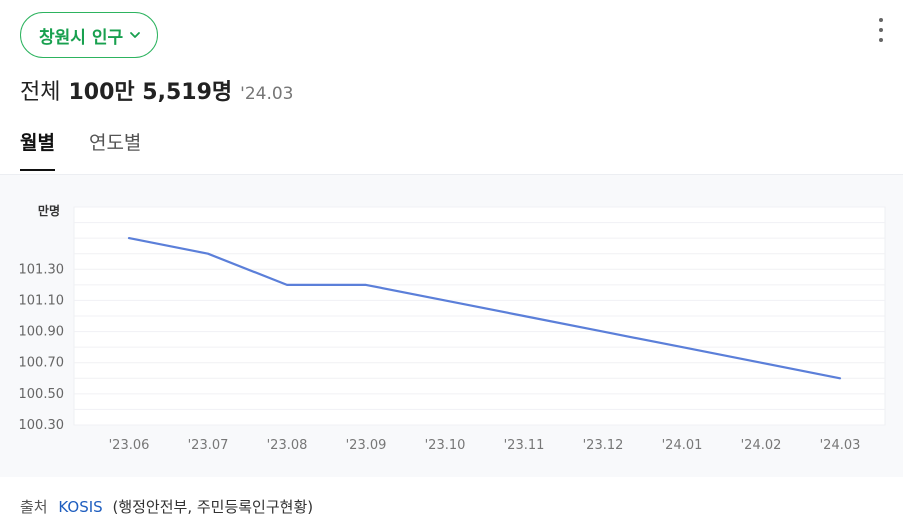  I want to click on population-summary: 전체 100만 5,519명 '24.03, so click(156, 90).